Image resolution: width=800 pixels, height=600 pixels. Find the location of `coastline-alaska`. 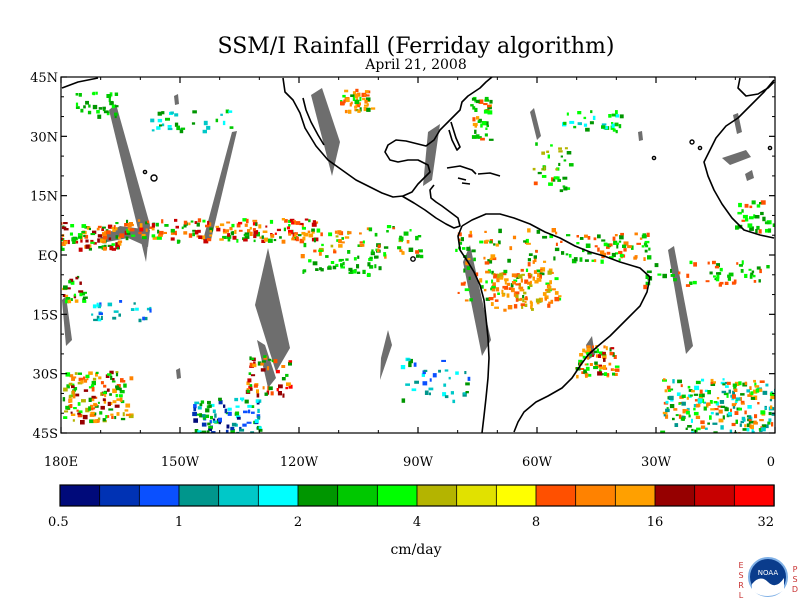

coastline-alaska is located at coordinates (80, 83).